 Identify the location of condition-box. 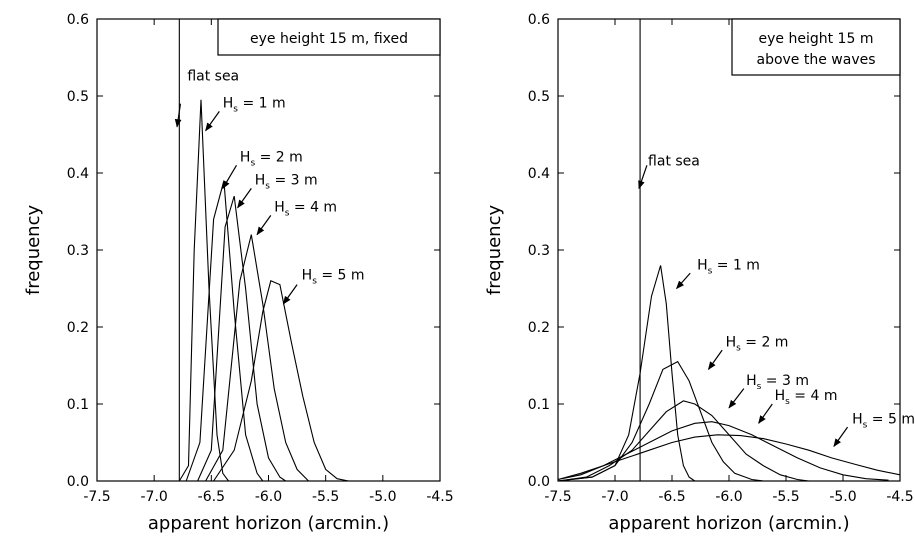
(816, 47).